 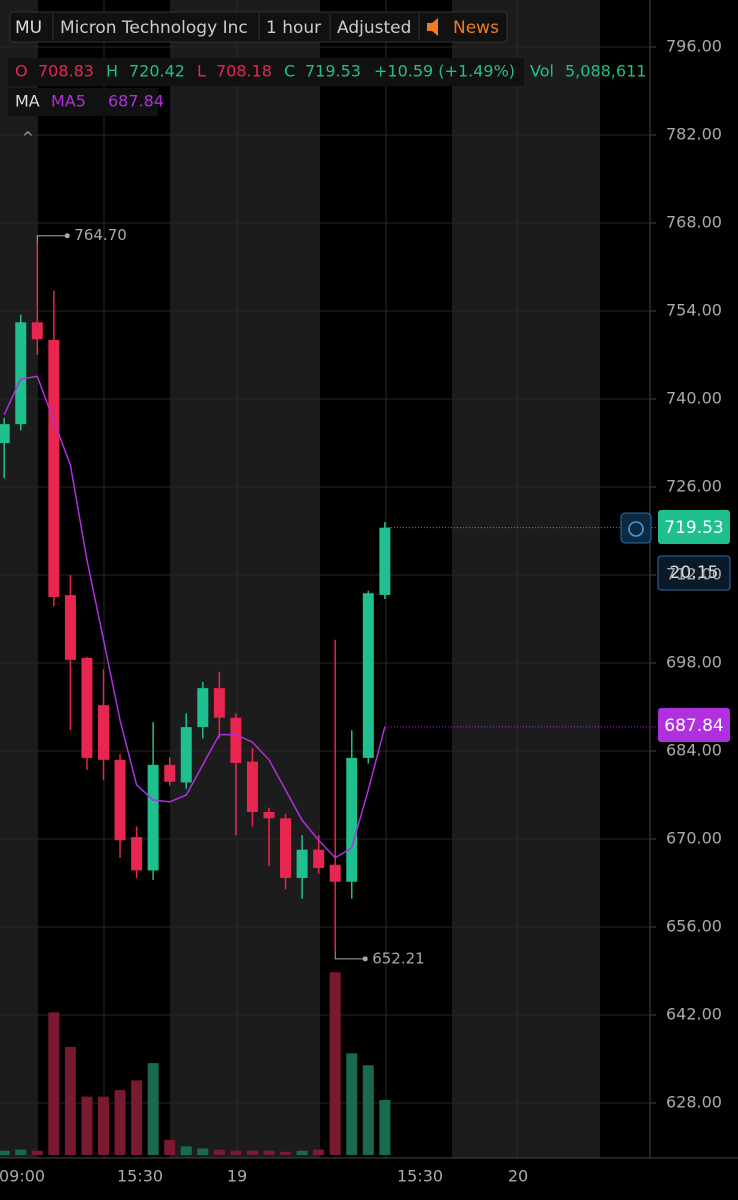 What do you see at coordinates (157, 71) in the screenshot?
I see `high-value: 720.42` at bounding box center [157, 71].